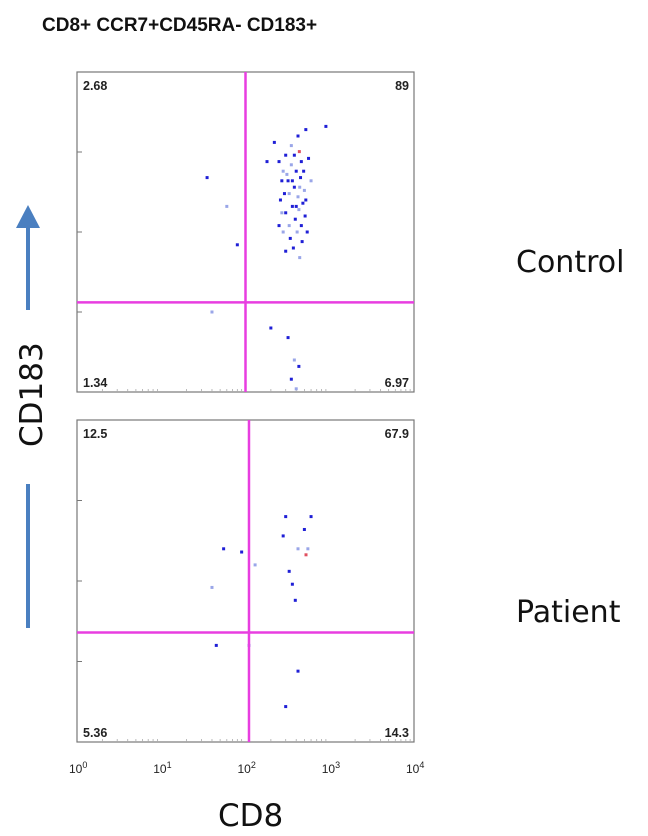 This screenshot has width=648, height=836. What do you see at coordinates (415, 768) in the screenshot?
I see `x-tick-label: 10⁴` at bounding box center [415, 768].